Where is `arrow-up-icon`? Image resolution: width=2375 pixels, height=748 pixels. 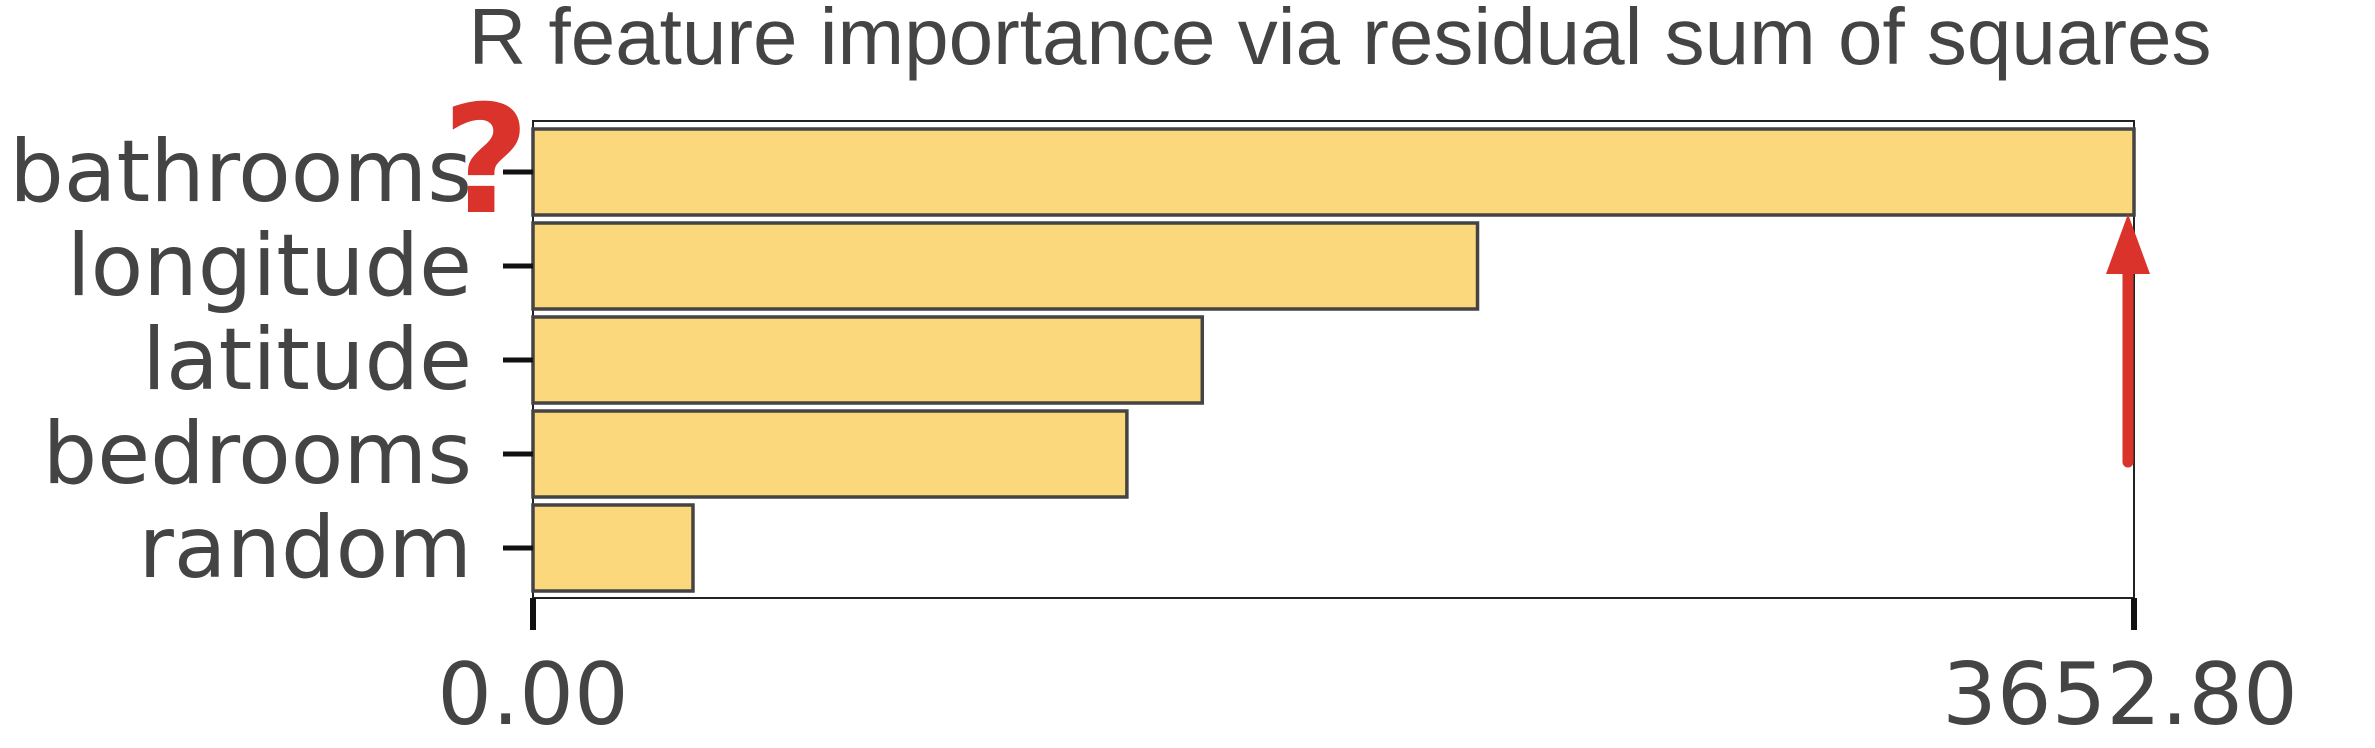 arrow-up-icon is located at coordinates (2128, 244).